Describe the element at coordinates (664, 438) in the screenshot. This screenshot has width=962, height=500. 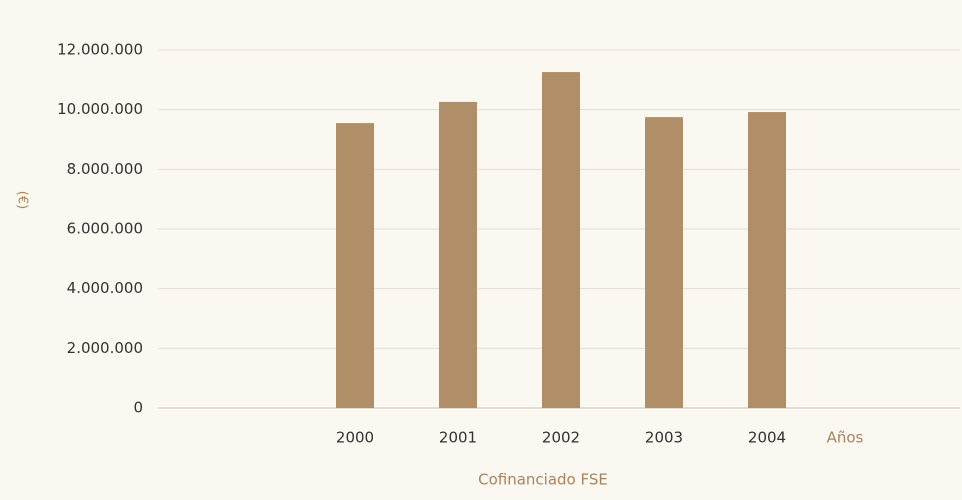
I see `x-tick-label: 2003` at that location.